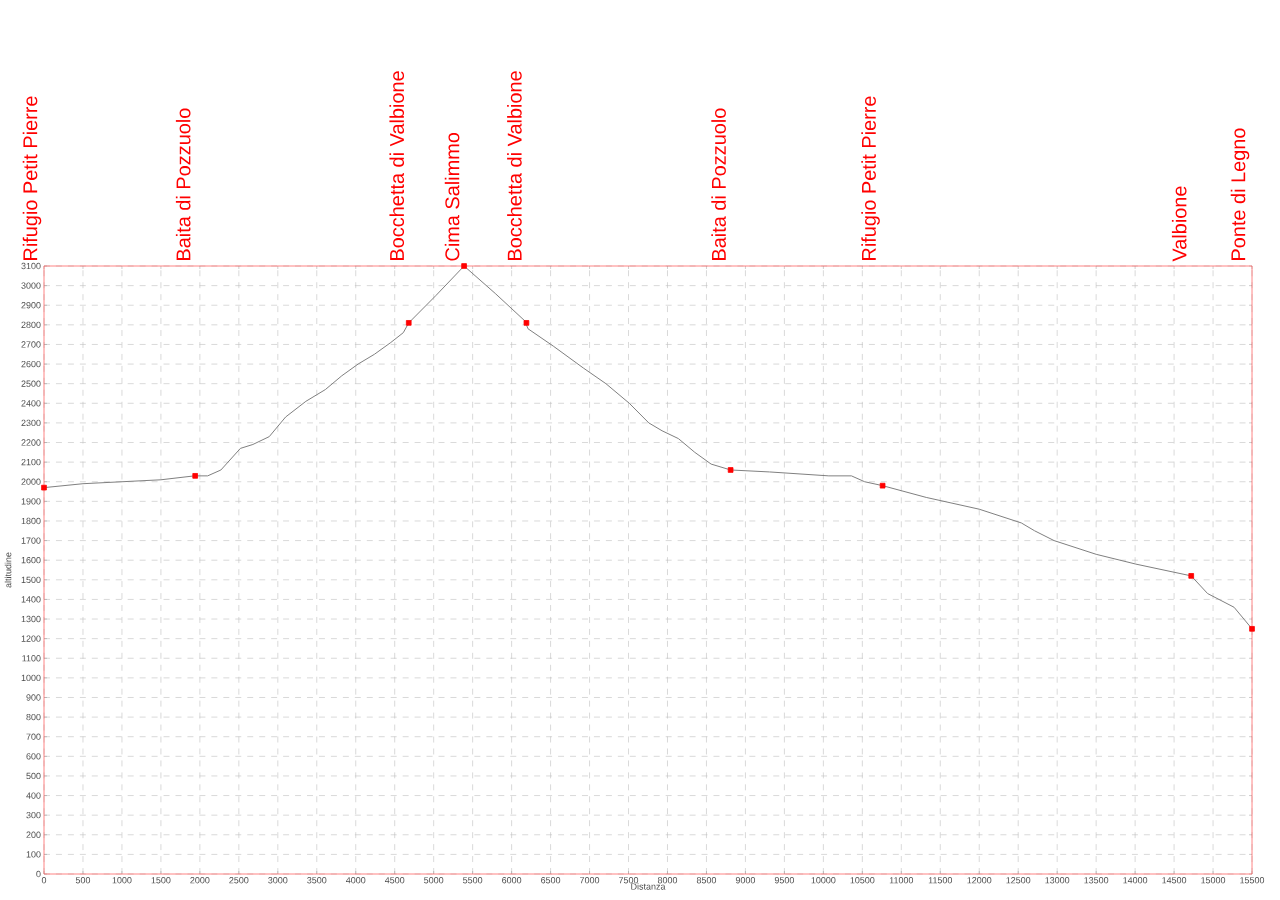  Describe the element at coordinates (1179, 224) in the screenshot. I see `text: Valbione` at that location.